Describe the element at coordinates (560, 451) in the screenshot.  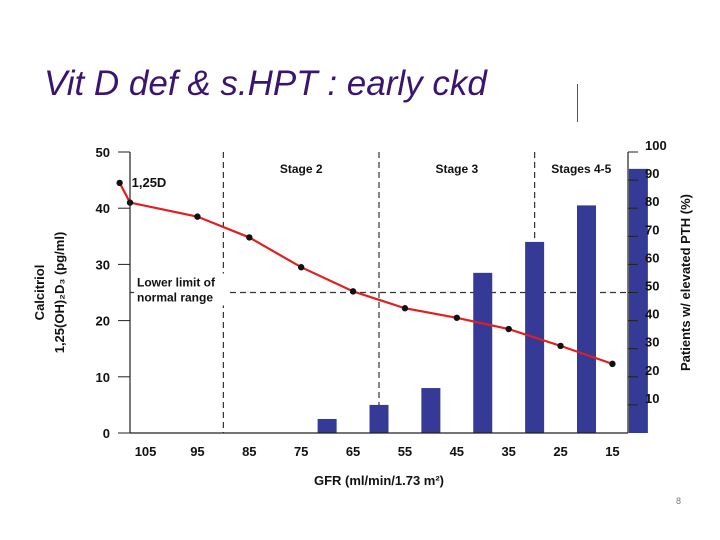
I see `x-tick-label: 25` at that location.